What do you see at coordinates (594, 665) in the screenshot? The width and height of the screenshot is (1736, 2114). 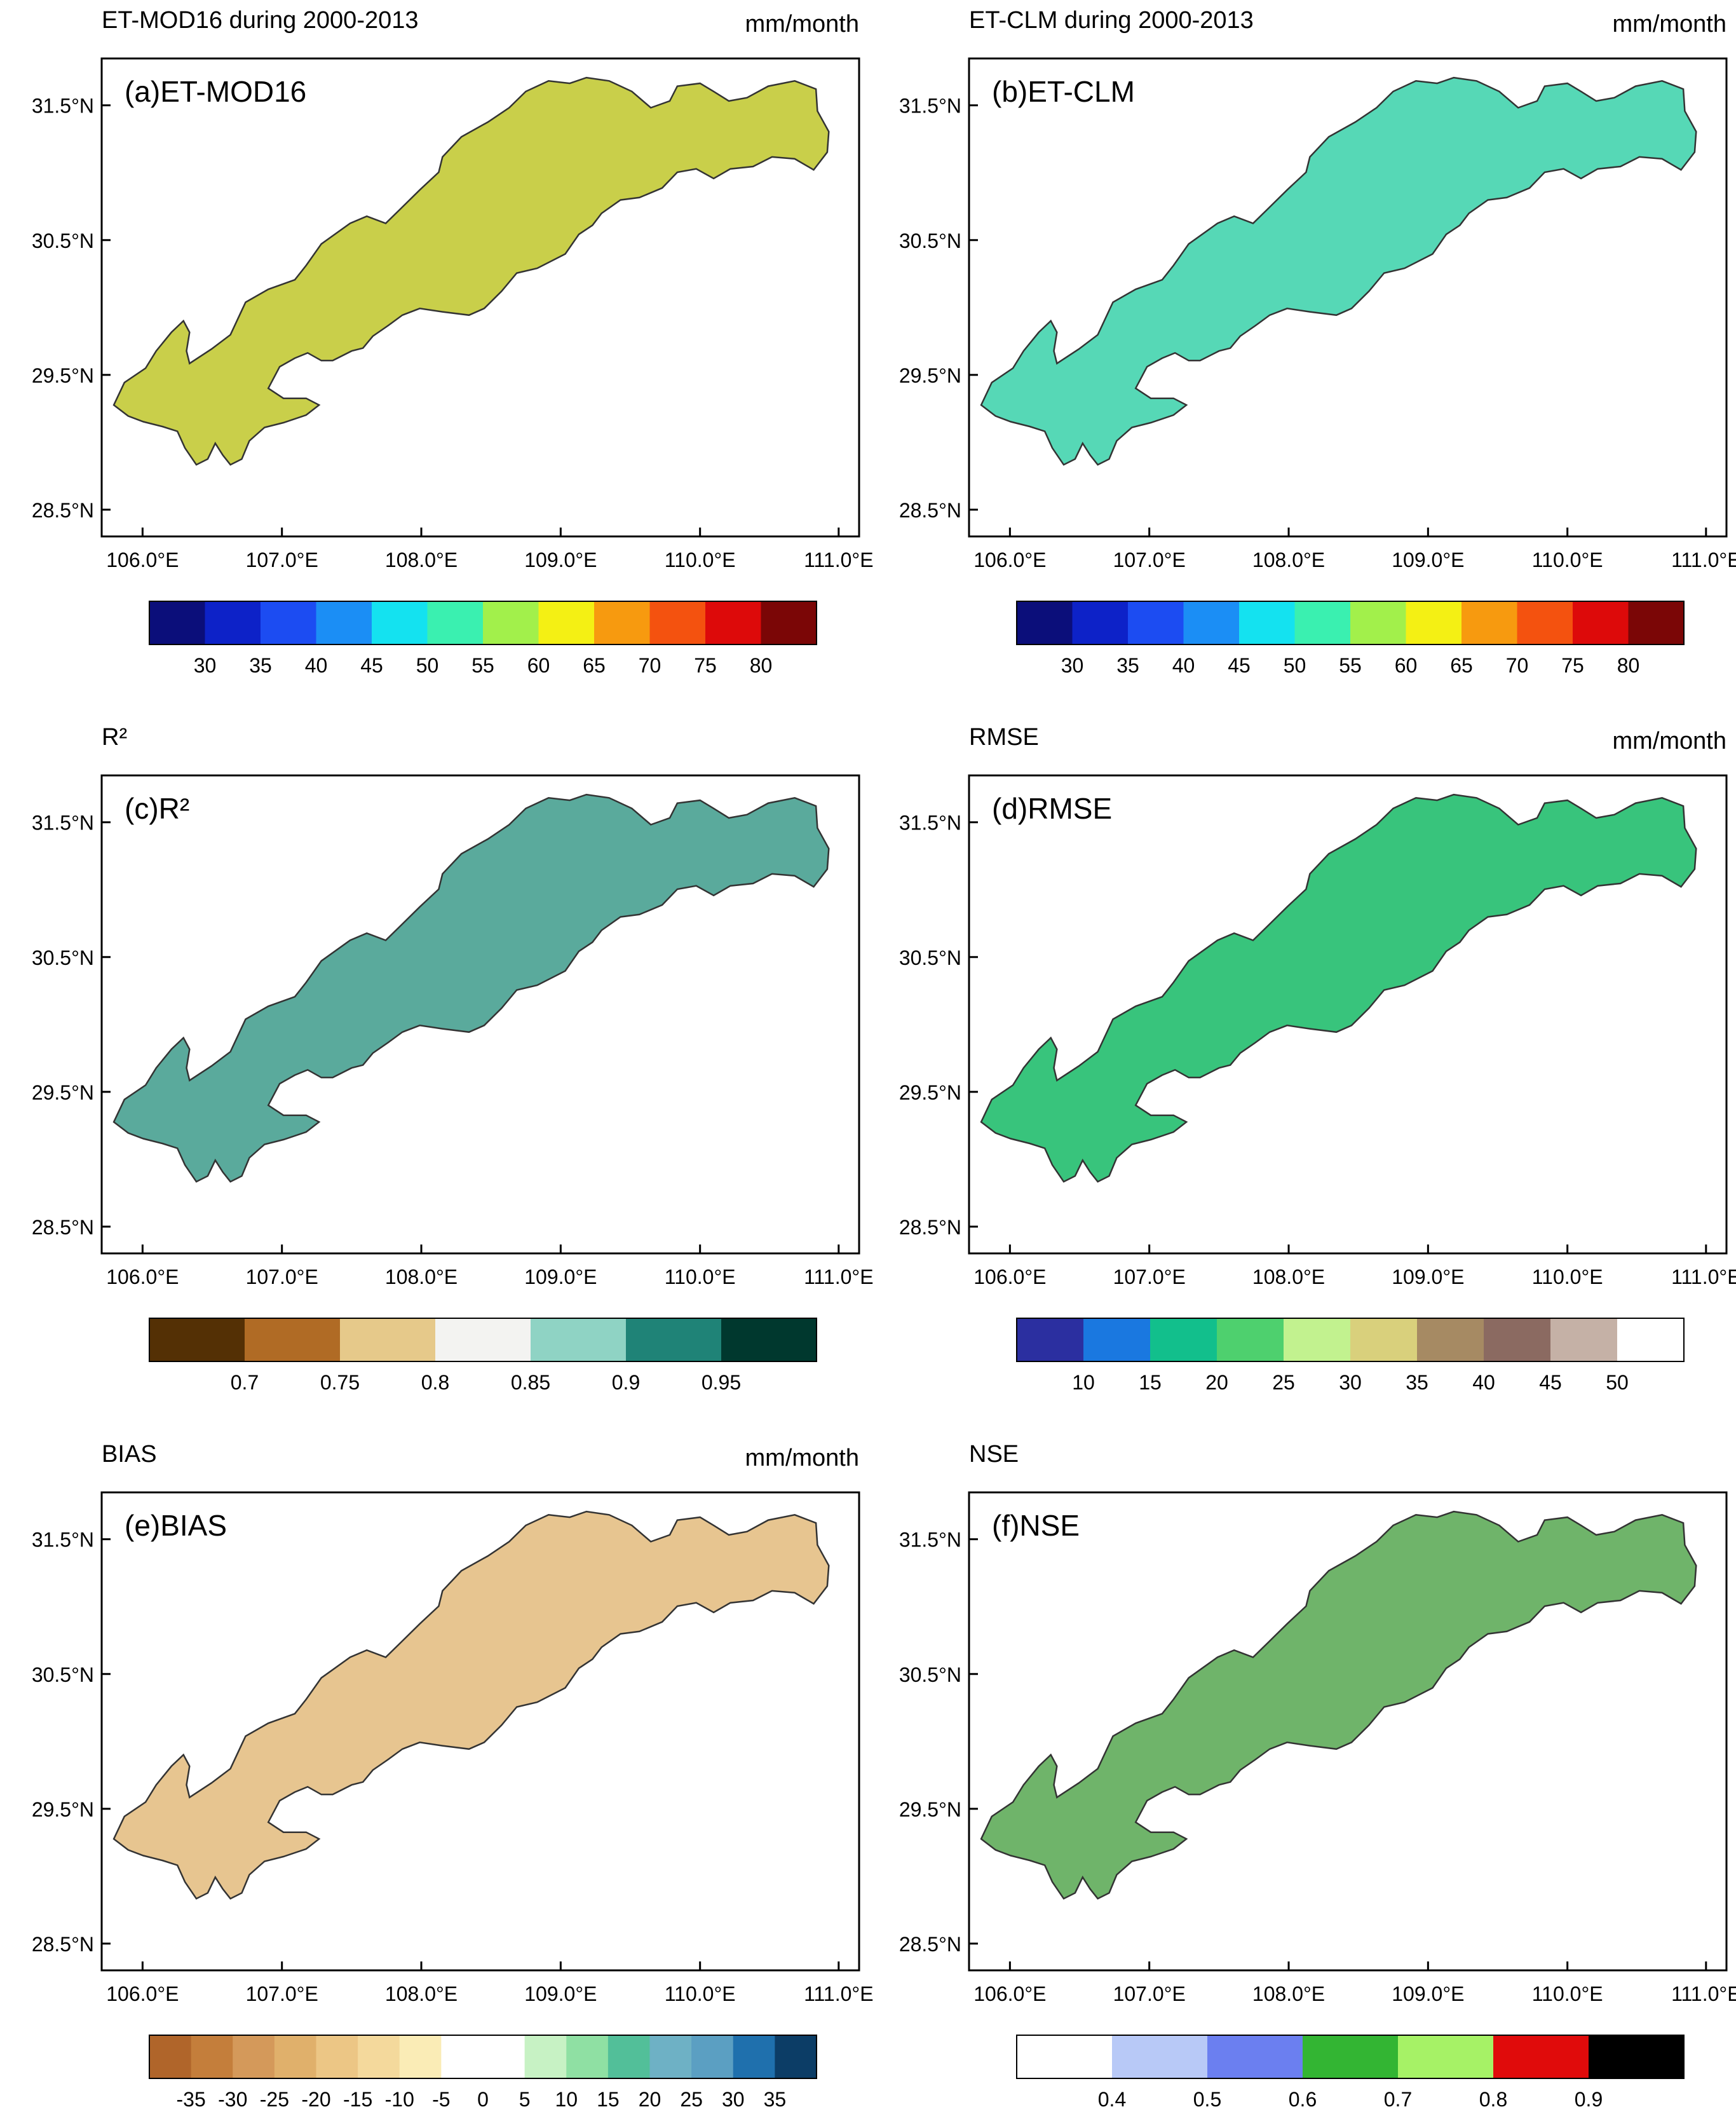 I see `colorbar-label: 65` at bounding box center [594, 665].